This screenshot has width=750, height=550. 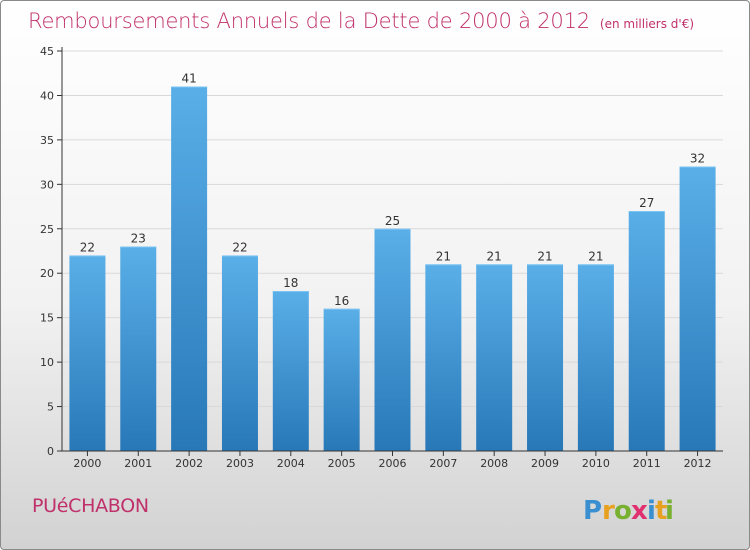 What do you see at coordinates (47, 362) in the screenshot?
I see `y-tick-label: 10` at bounding box center [47, 362].